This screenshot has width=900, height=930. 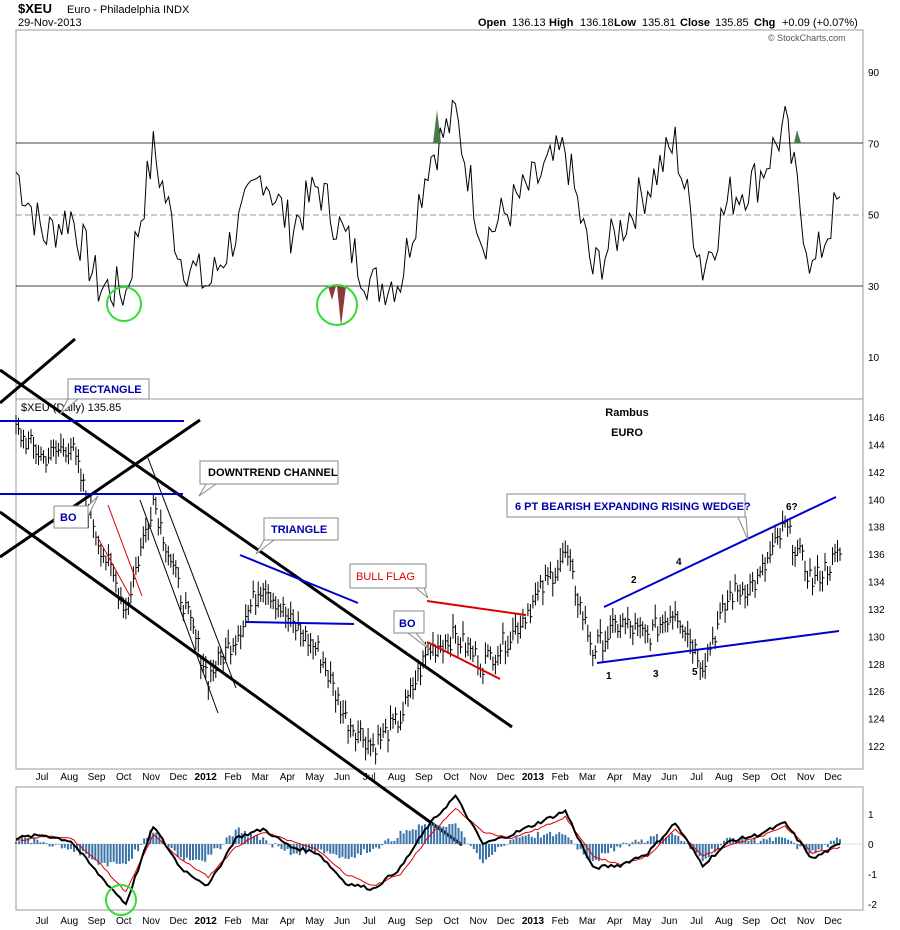 What do you see at coordinates (833, 777) in the screenshot?
I see `price-x-tick: Dec` at bounding box center [833, 777].